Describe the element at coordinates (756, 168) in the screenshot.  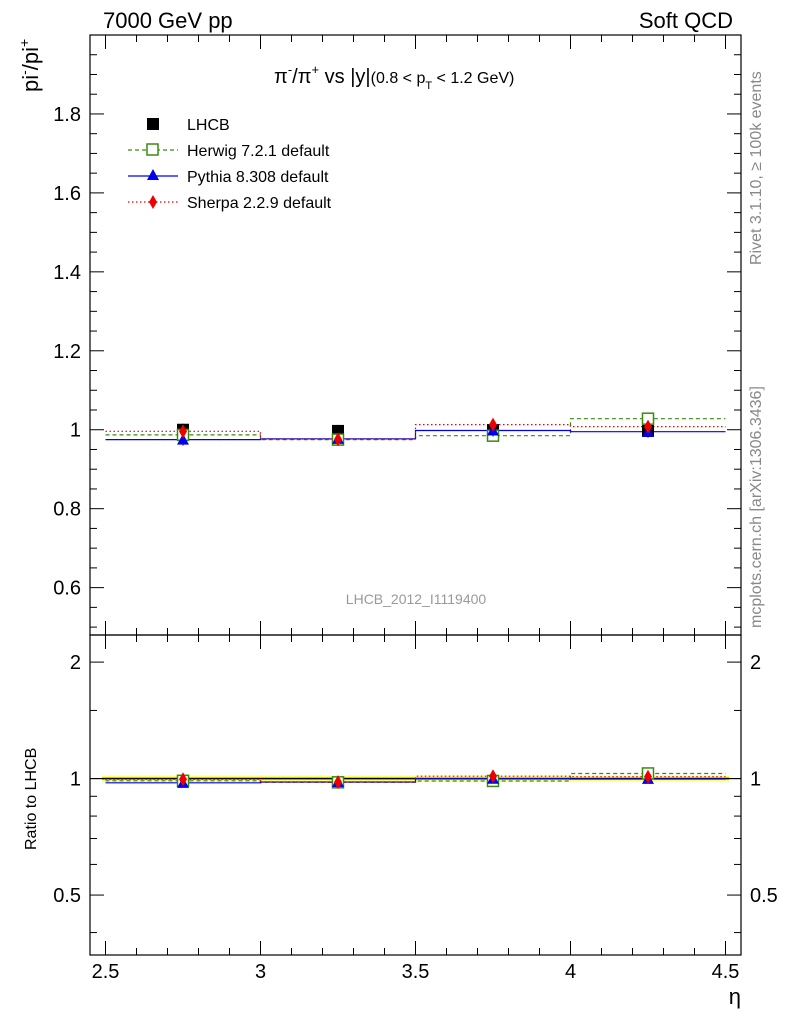
I see `rivet-label: Rivet 3.1.10, ≥ 100k events` at that location.